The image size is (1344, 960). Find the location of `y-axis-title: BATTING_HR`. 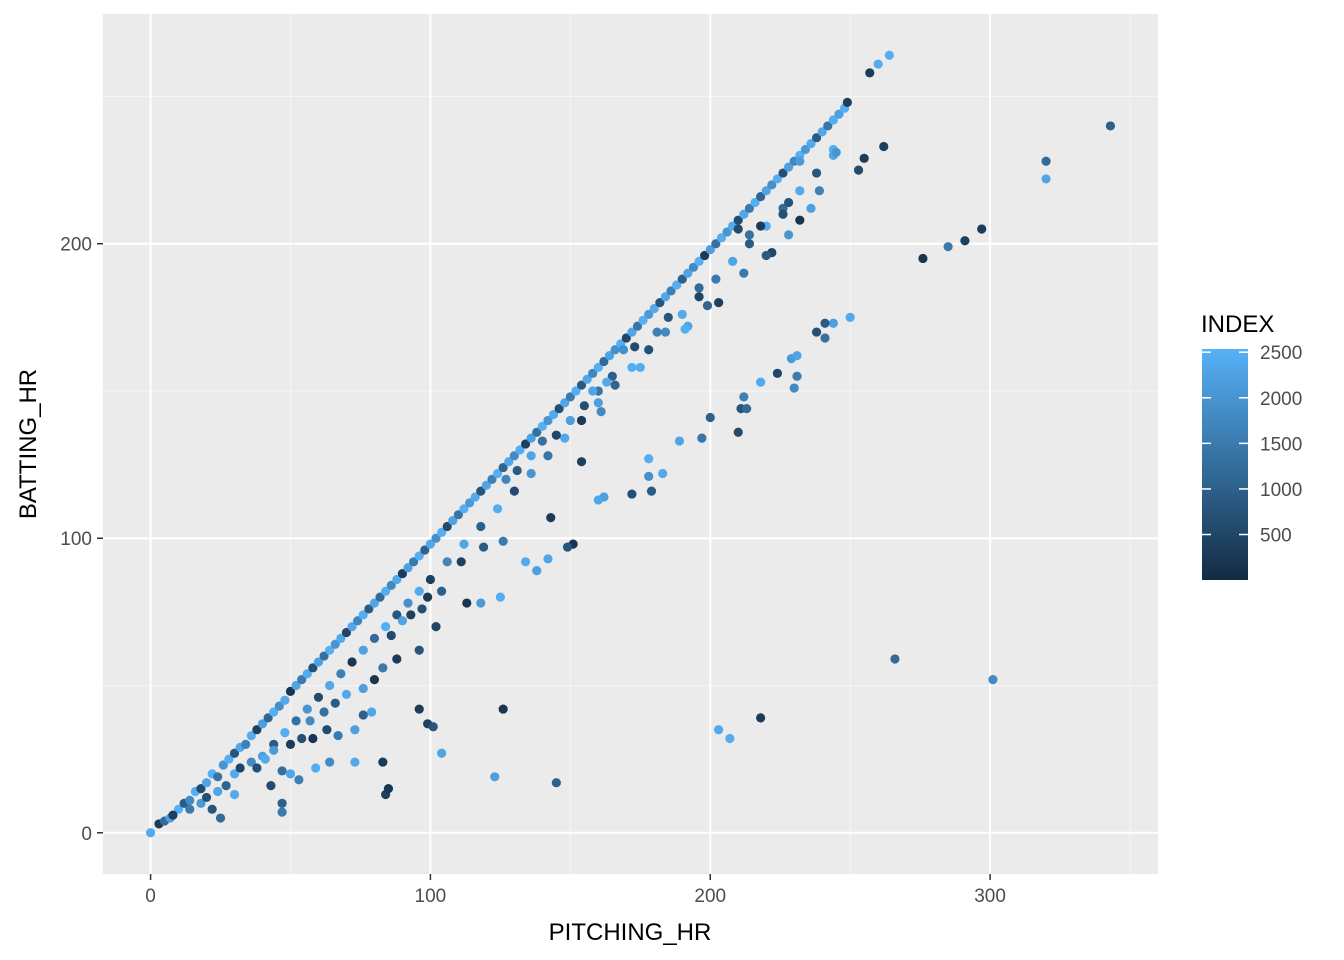

y-axis-title: BATTING_HR is located at coordinates (28, 444).